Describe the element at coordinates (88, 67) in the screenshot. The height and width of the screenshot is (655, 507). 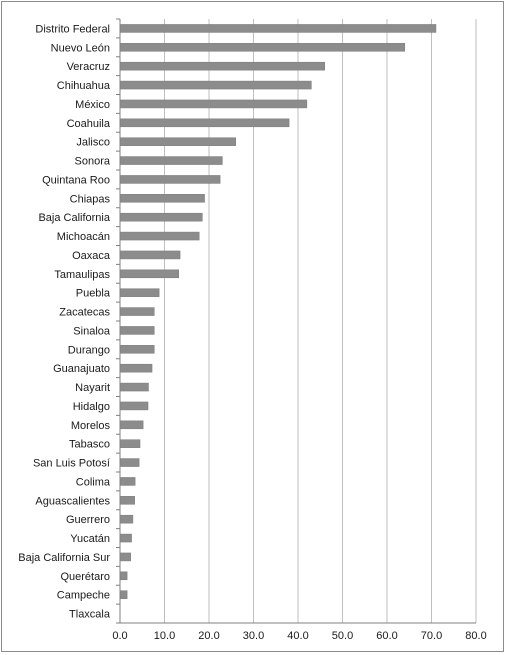
I see `category-label: Veracruz` at that location.